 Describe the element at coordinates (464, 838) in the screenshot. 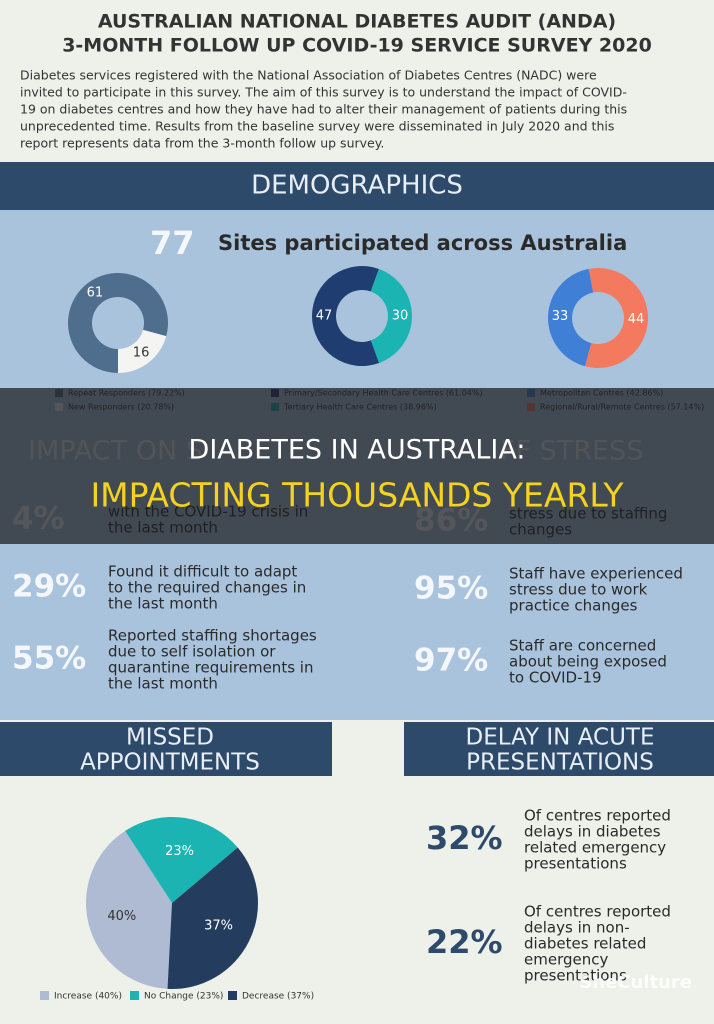

I see `stat-value: 32%` at that location.